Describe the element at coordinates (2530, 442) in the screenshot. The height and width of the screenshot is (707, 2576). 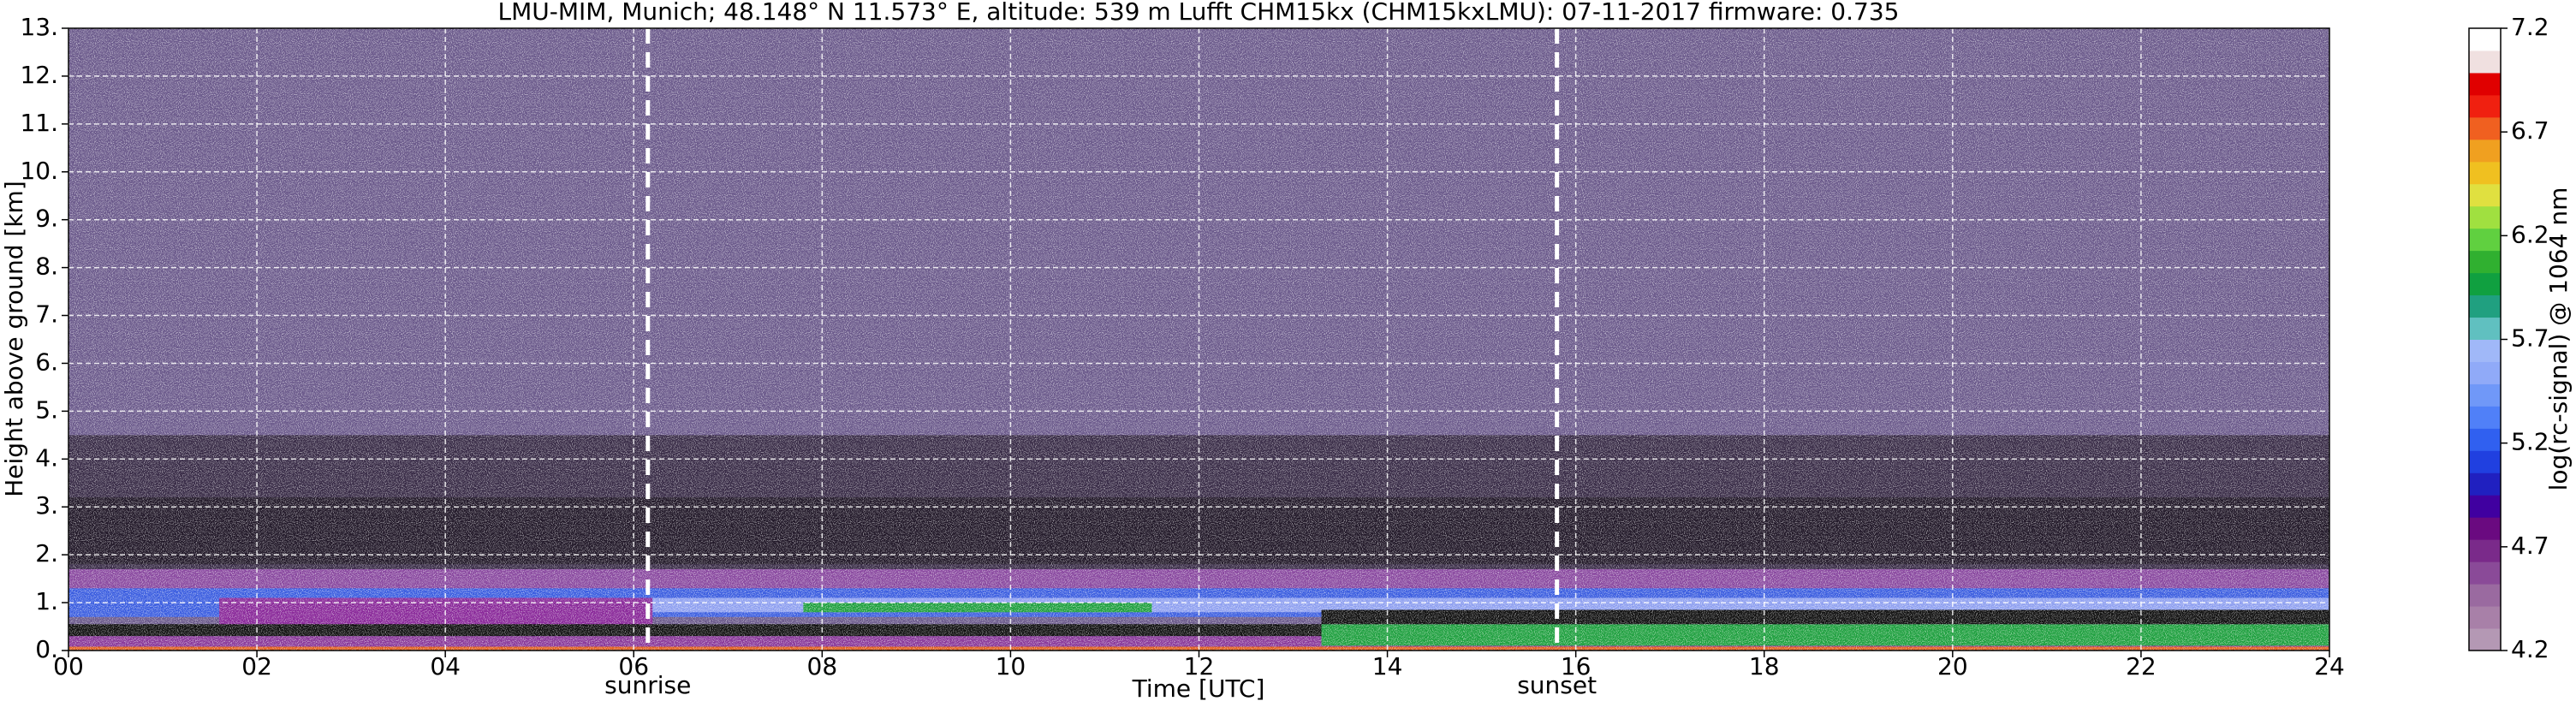
I see `colorbar-tick-label: 5.2` at that location.